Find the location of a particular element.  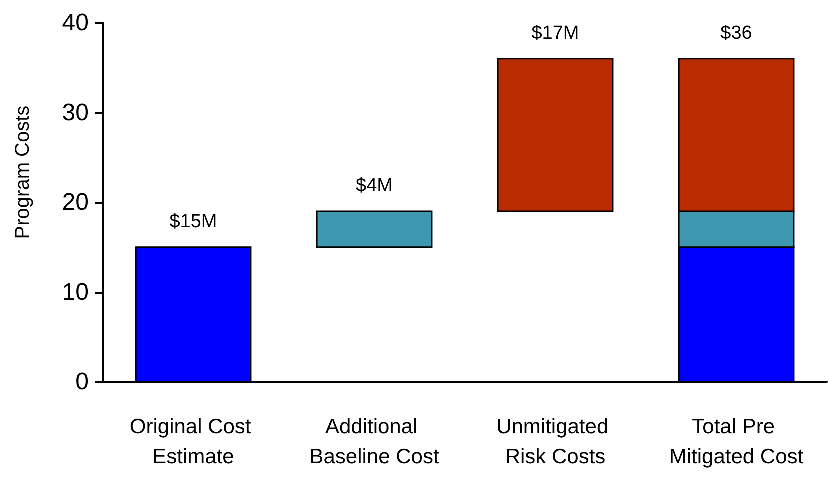

x-tick-label: Total Pre Mitigated Cost is located at coordinates (736, 442).